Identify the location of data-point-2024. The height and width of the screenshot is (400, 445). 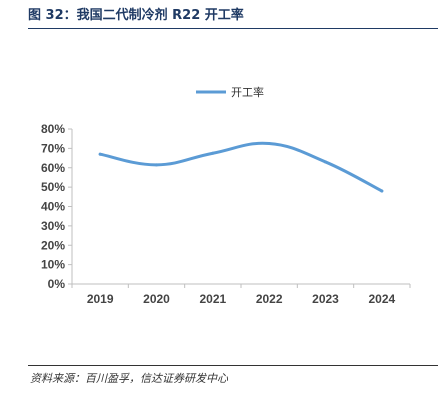
(382, 191).